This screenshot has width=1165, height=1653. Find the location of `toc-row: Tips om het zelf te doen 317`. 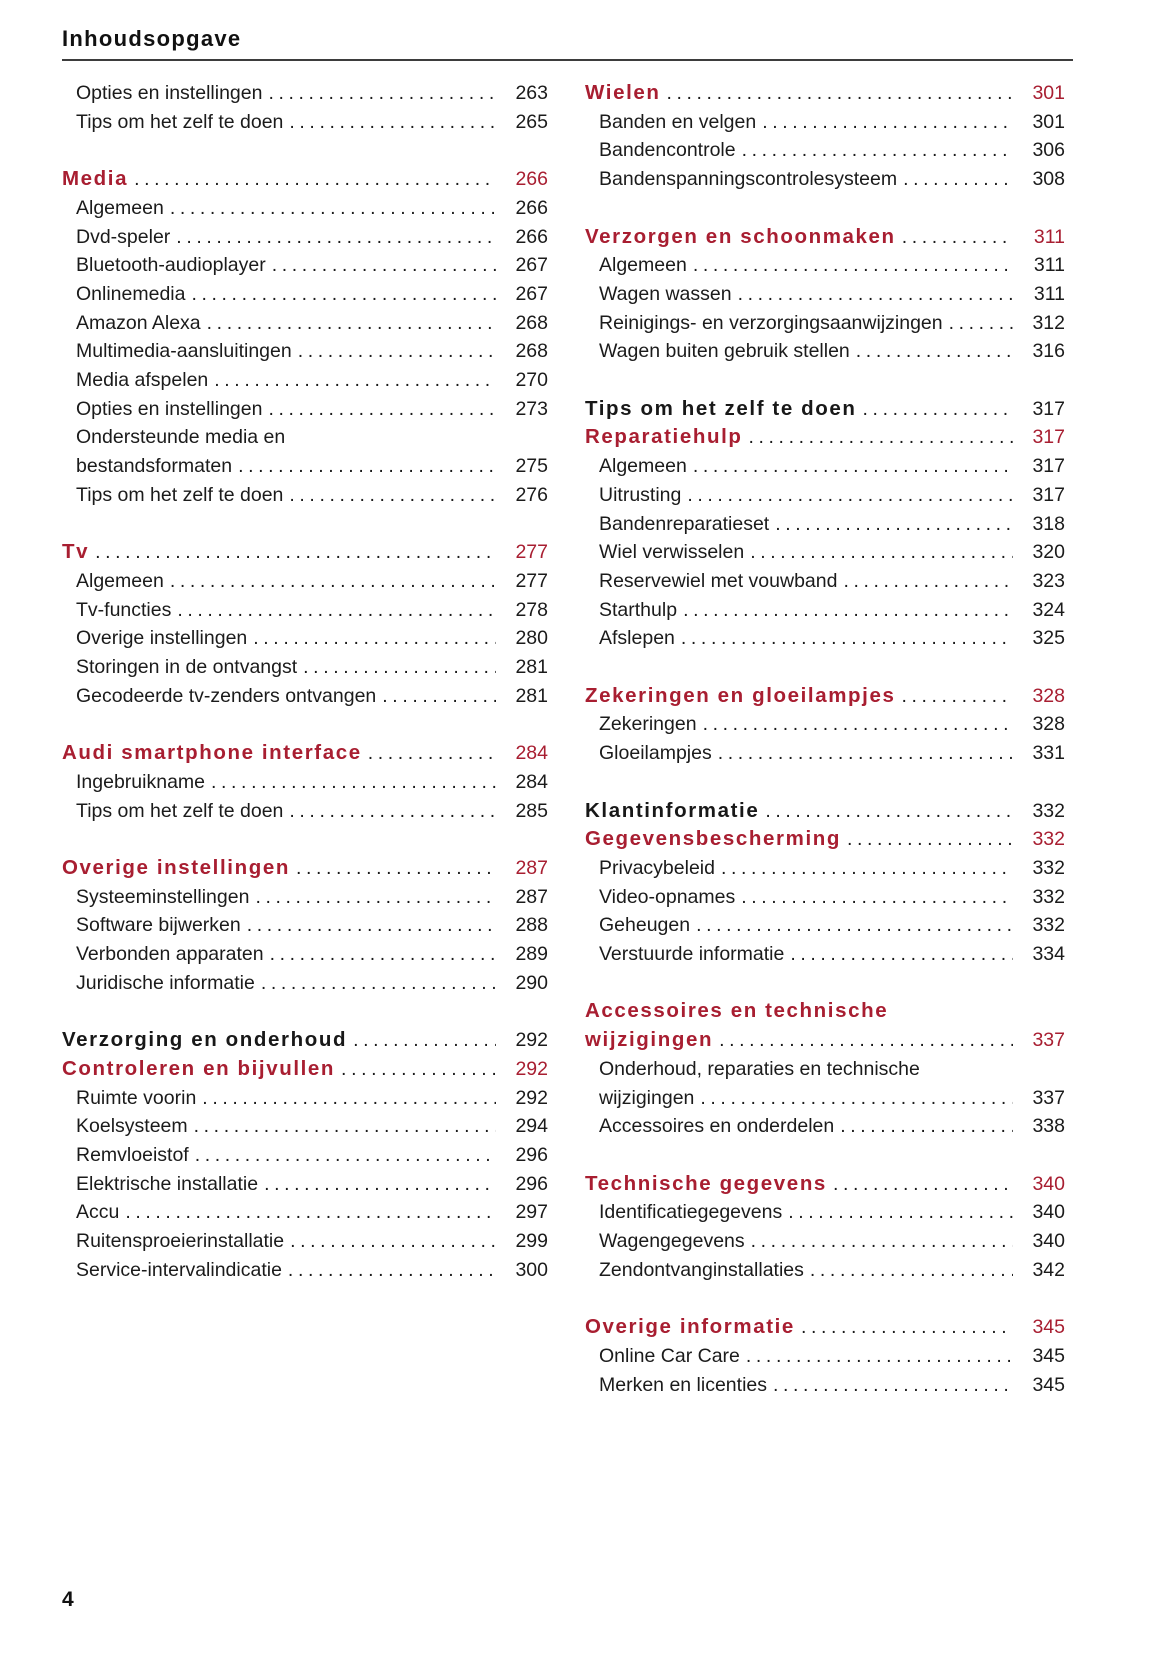

toc-row: Tips om het zelf te doen 317 is located at coordinates (825, 409).